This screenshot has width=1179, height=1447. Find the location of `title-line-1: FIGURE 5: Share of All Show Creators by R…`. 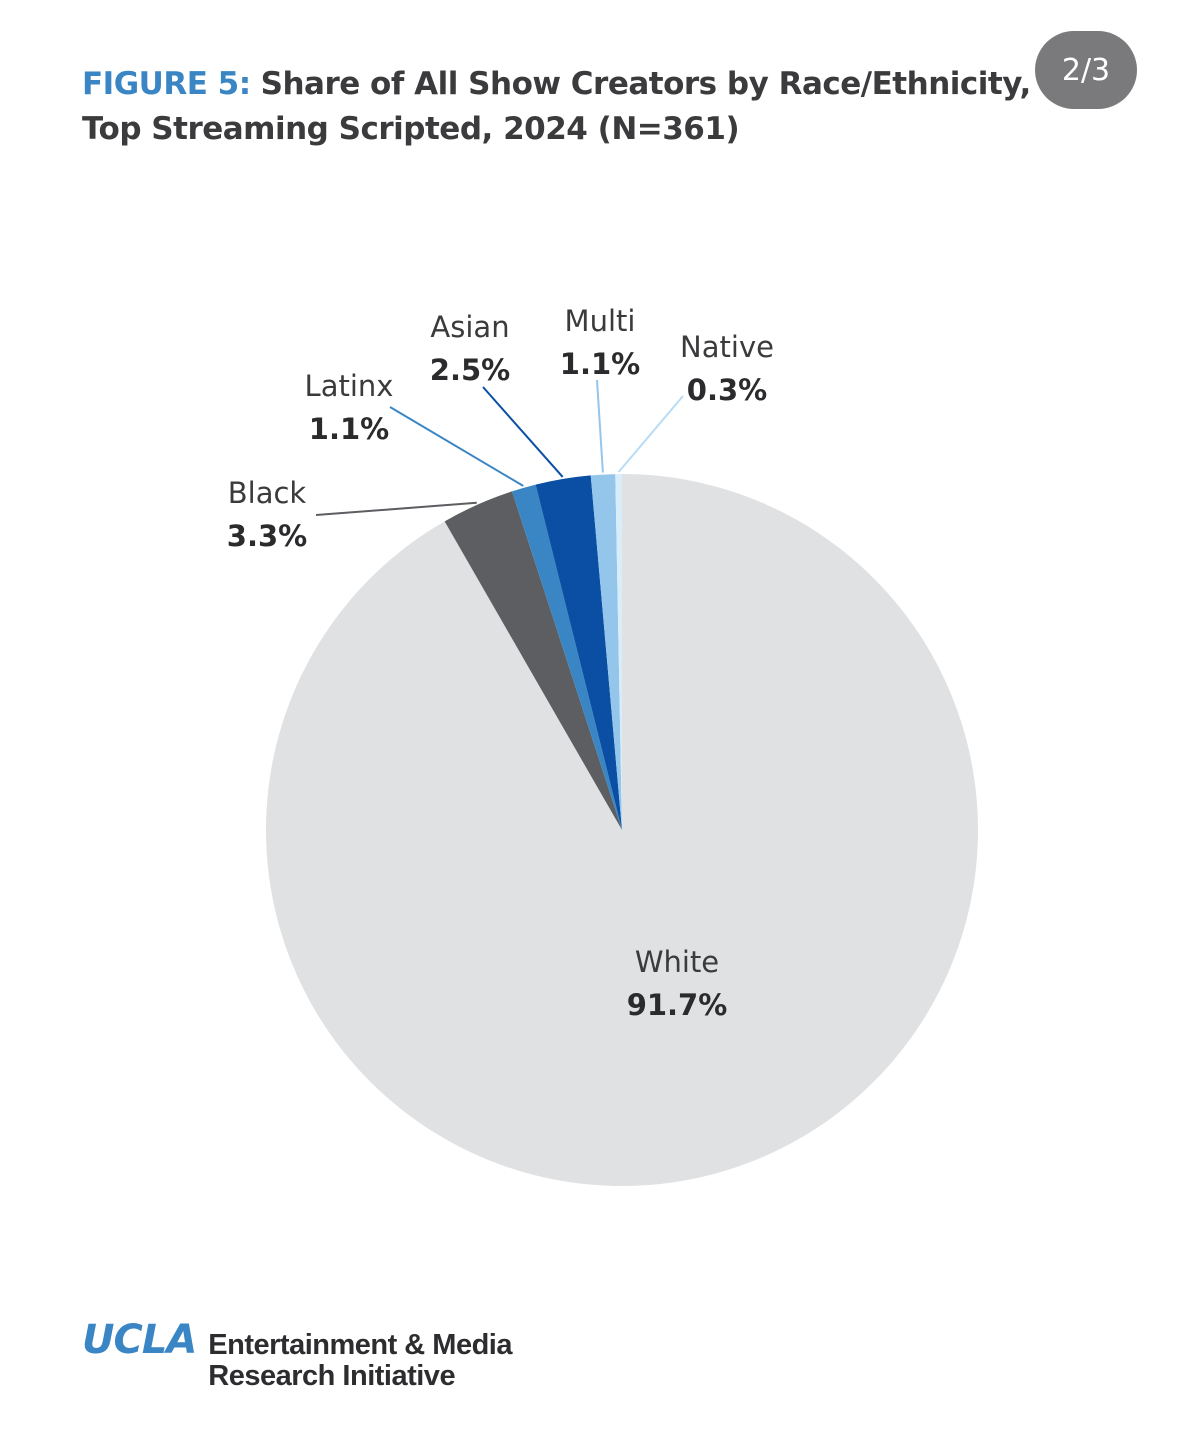

title-line-1: FIGURE 5: Share of All Show Creators by R… is located at coordinates (556, 84).